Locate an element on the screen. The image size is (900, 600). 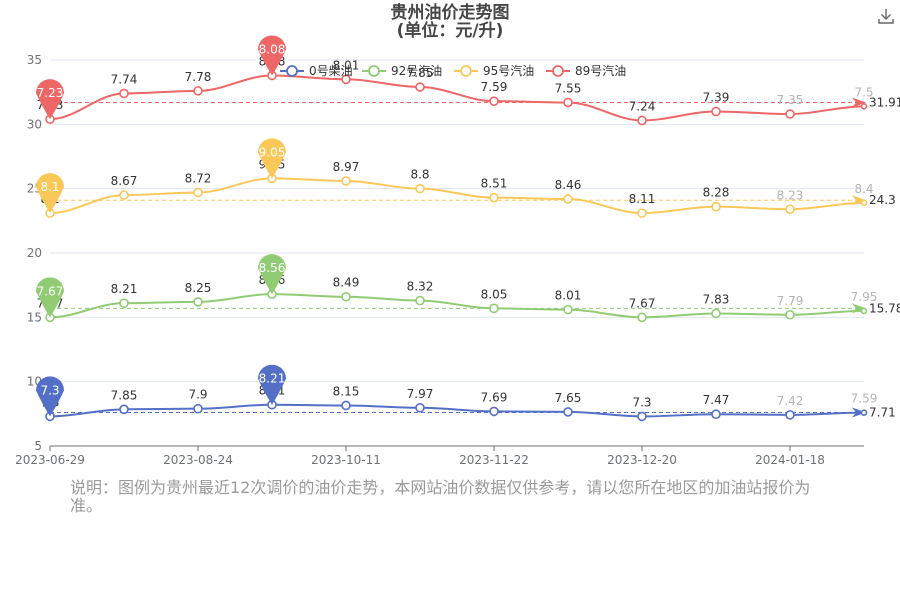
max-pin-text: 8.21 is located at coordinates (272, 379).